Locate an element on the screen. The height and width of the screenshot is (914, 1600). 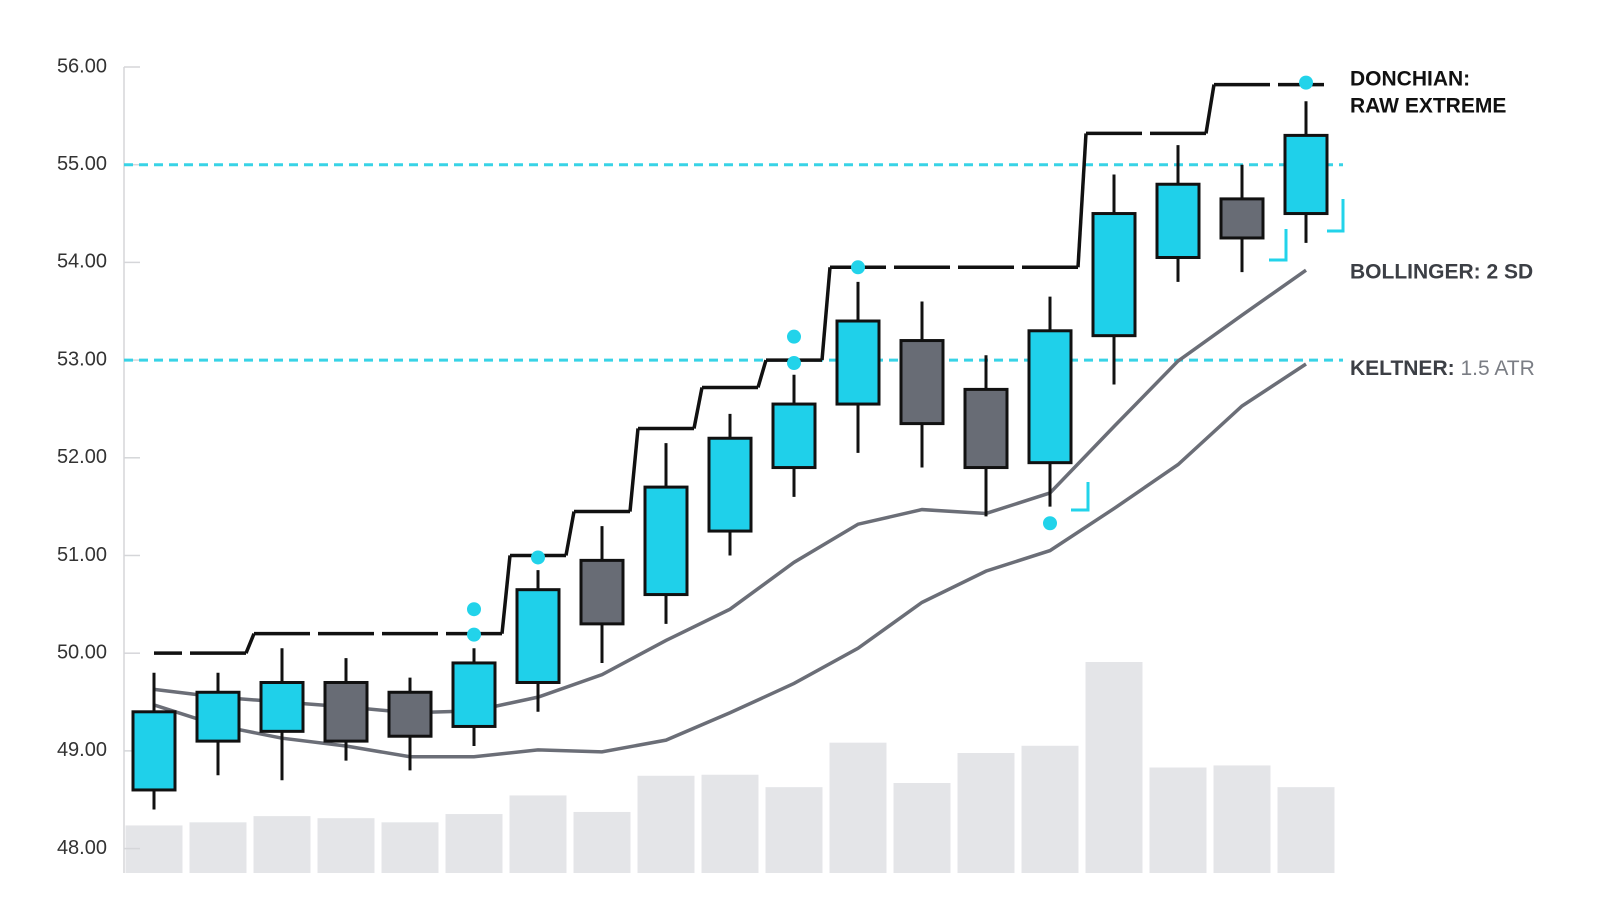
y-tick-label: 50.00 is located at coordinates (82, 652).